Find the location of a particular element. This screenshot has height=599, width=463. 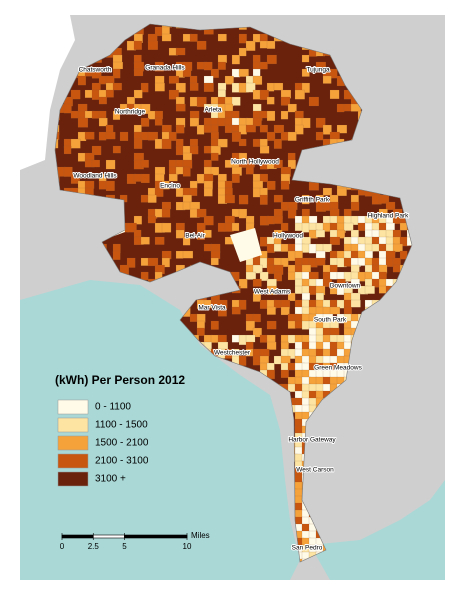

neighbor-county is located at coordinates (47, 92).